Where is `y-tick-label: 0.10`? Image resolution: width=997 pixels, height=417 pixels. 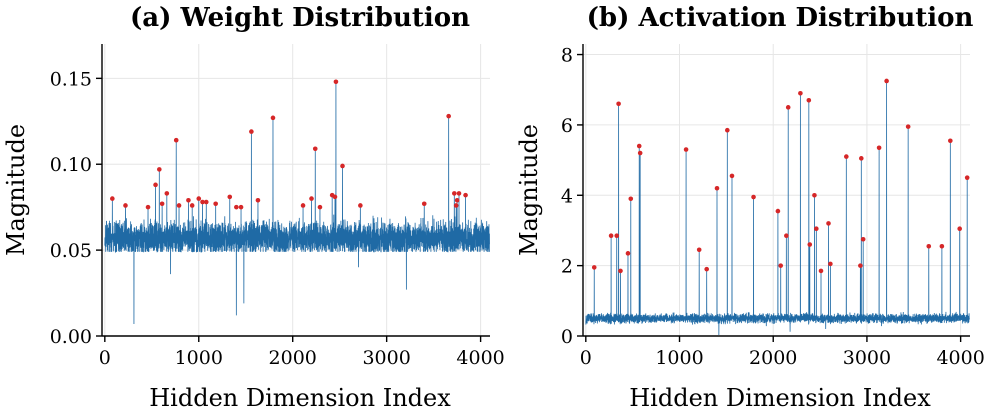 y-tick-label: 0.10 is located at coordinates (71, 165).